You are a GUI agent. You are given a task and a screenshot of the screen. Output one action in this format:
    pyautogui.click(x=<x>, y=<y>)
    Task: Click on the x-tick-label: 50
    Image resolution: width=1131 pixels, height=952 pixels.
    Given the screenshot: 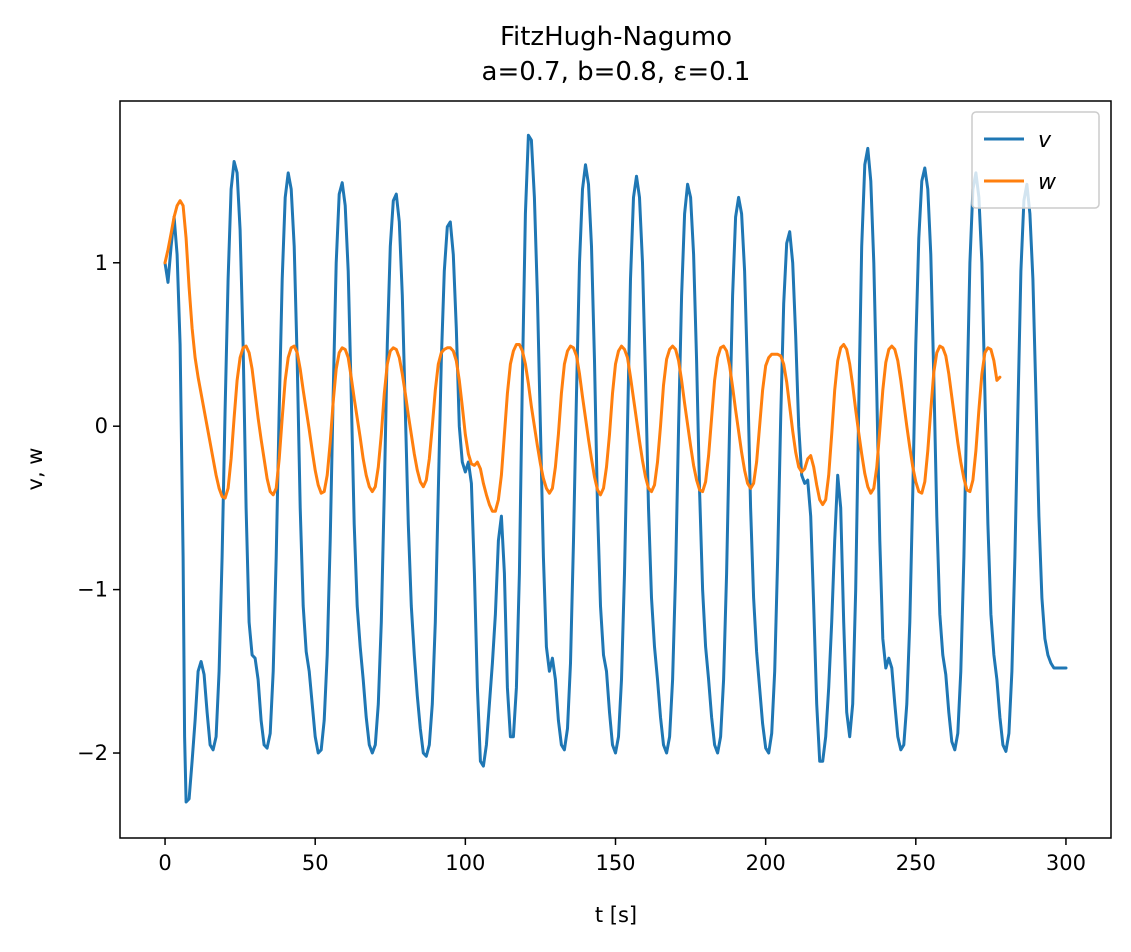 What is the action you would take?
    pyautogui.click(x=315, y=863)
    